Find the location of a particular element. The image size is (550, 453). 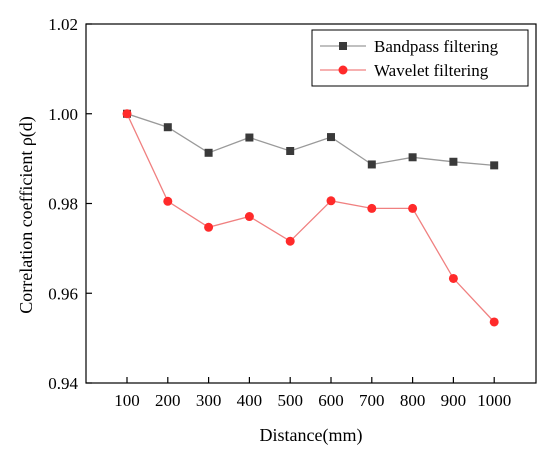

x-tick-label: 1000 is located at coordinates (494, 400).